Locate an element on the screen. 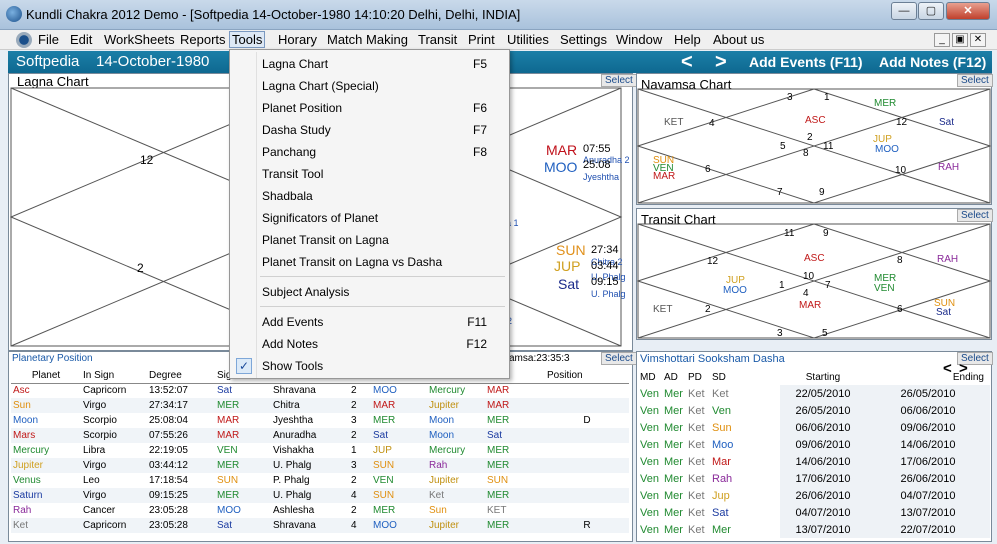 Image resolution: width=997 pixels, height=544 pixels. dasha-row: Ven Mer Ket Jup 26/06/2010 04/07/2010 is located at coordinates (814, 495).